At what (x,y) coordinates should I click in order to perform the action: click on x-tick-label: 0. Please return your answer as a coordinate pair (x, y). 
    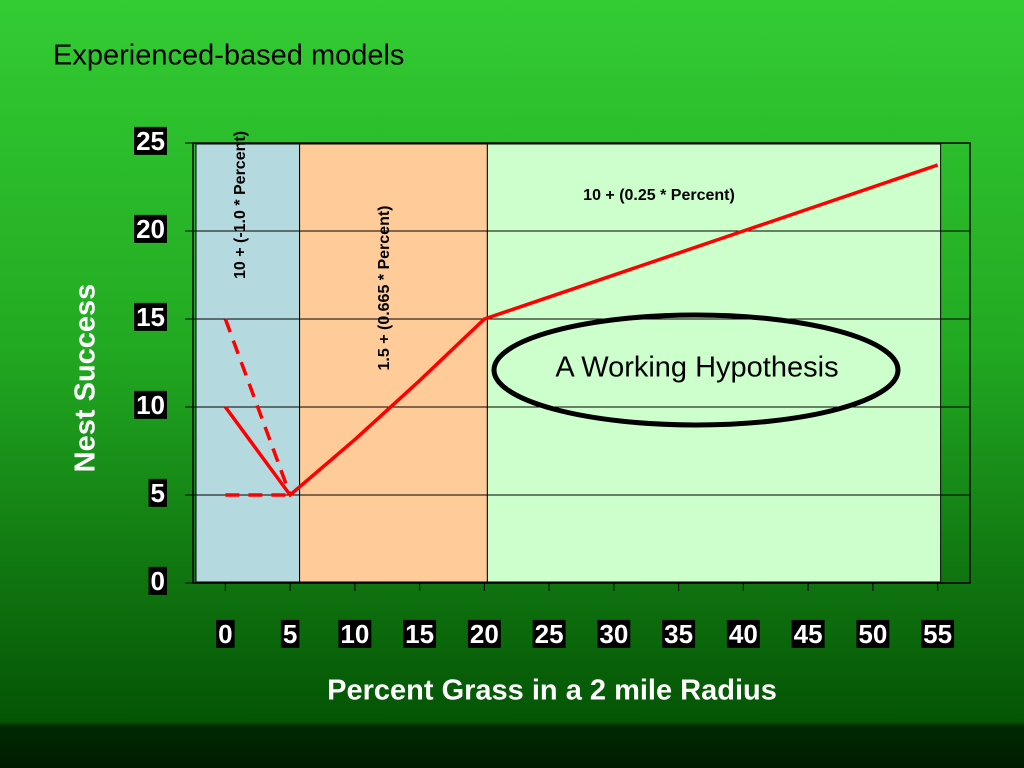
    Looking at the image, I should click on (225, 634).